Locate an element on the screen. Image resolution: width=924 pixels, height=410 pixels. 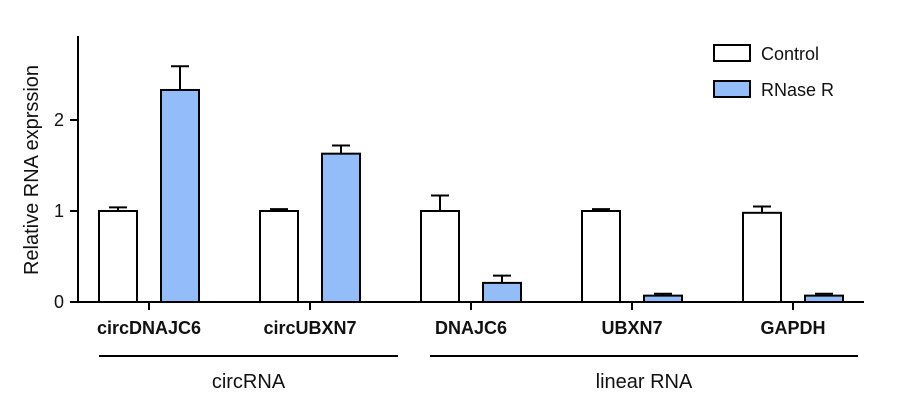
legend-label-rnase-r: RNase R is located at coordinates (797, 90).